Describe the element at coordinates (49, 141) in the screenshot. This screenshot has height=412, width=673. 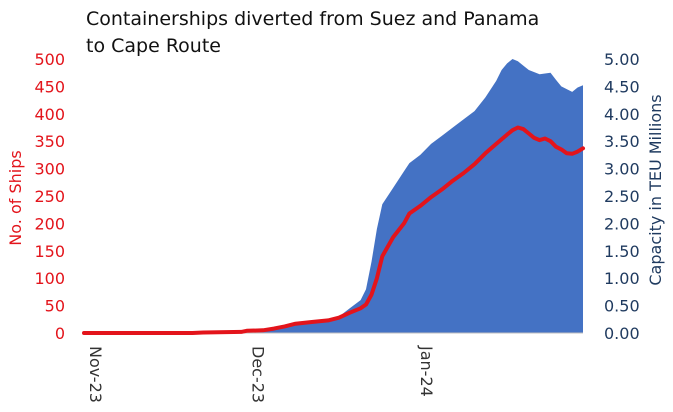
I see `left-tick-label: 350` at that location.